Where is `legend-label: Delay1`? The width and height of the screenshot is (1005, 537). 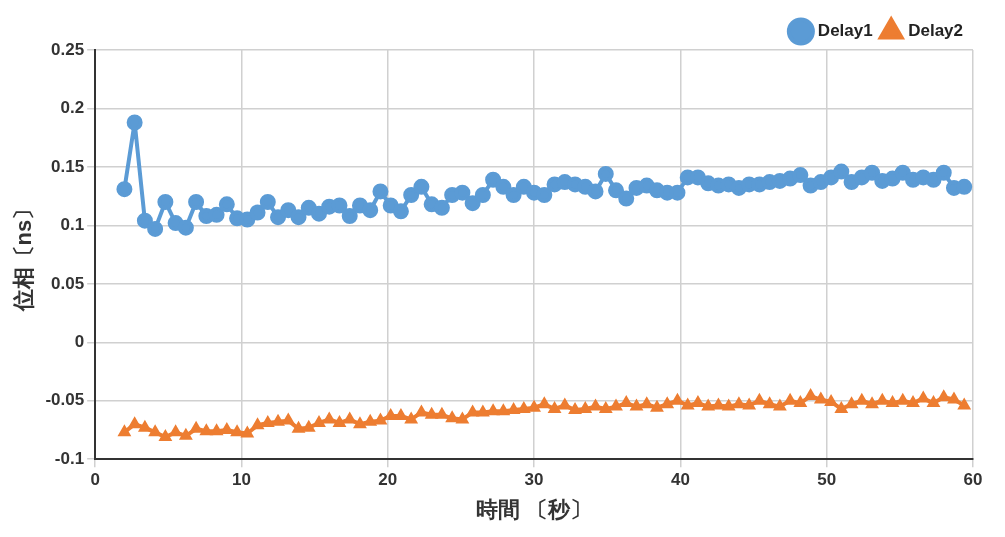 legend-label: Delay1 is located at coordinates (845, 31).